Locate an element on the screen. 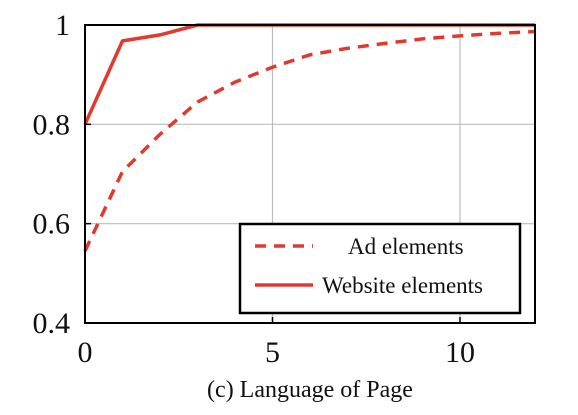  legend-label-ad-elements: Ad elements is located at coordinates (406, 246).